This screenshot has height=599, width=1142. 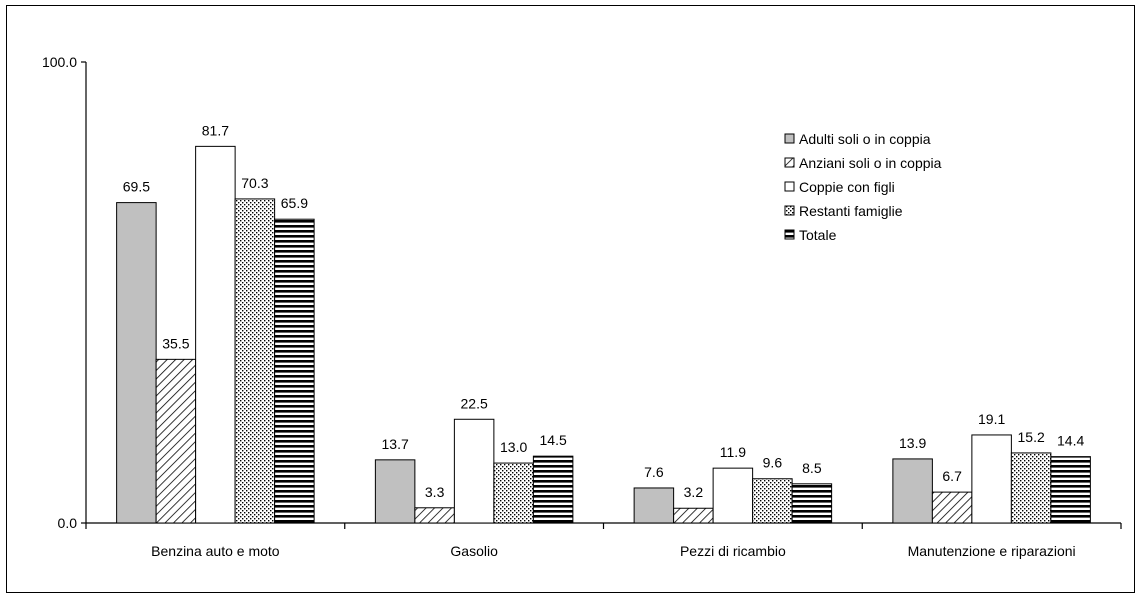 What do you see at coordinates (395, 444) in the screenshot?
I see `data-label: 13.7` at bounding box center [395, 444].